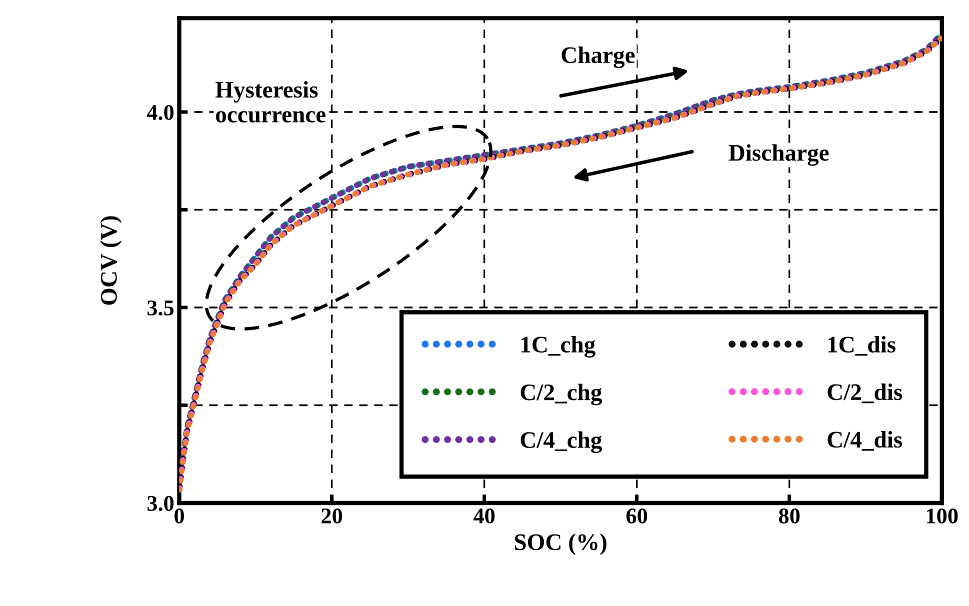  Describe the element at coordinates (561, 442) in the screenshot. I see `legend-label: C/4_chg` at that location.